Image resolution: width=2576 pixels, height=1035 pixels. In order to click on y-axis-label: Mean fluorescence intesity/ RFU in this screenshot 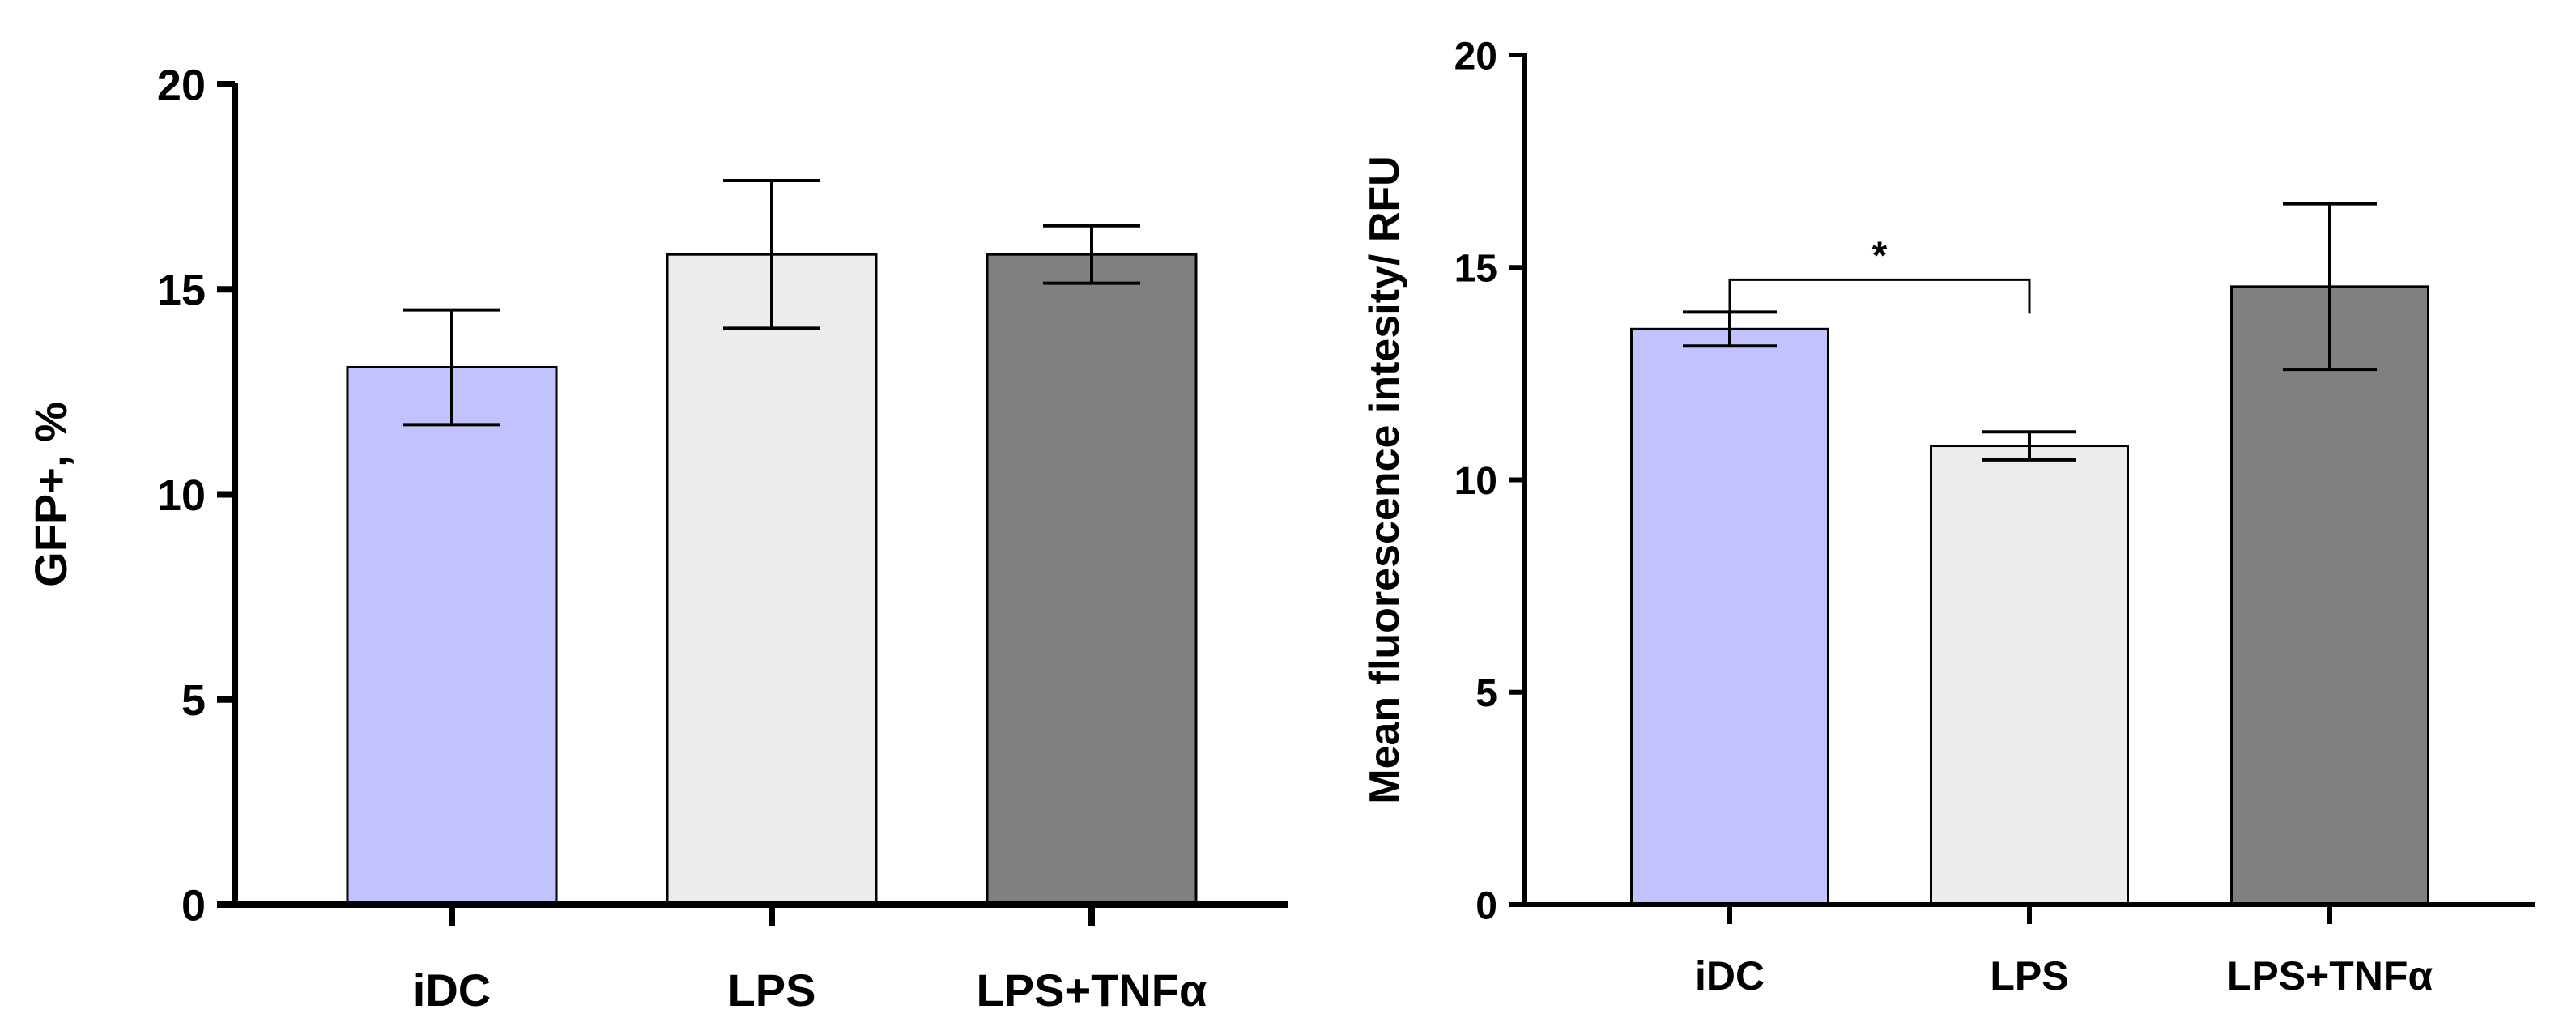, I will do `click(1384, 479)`.